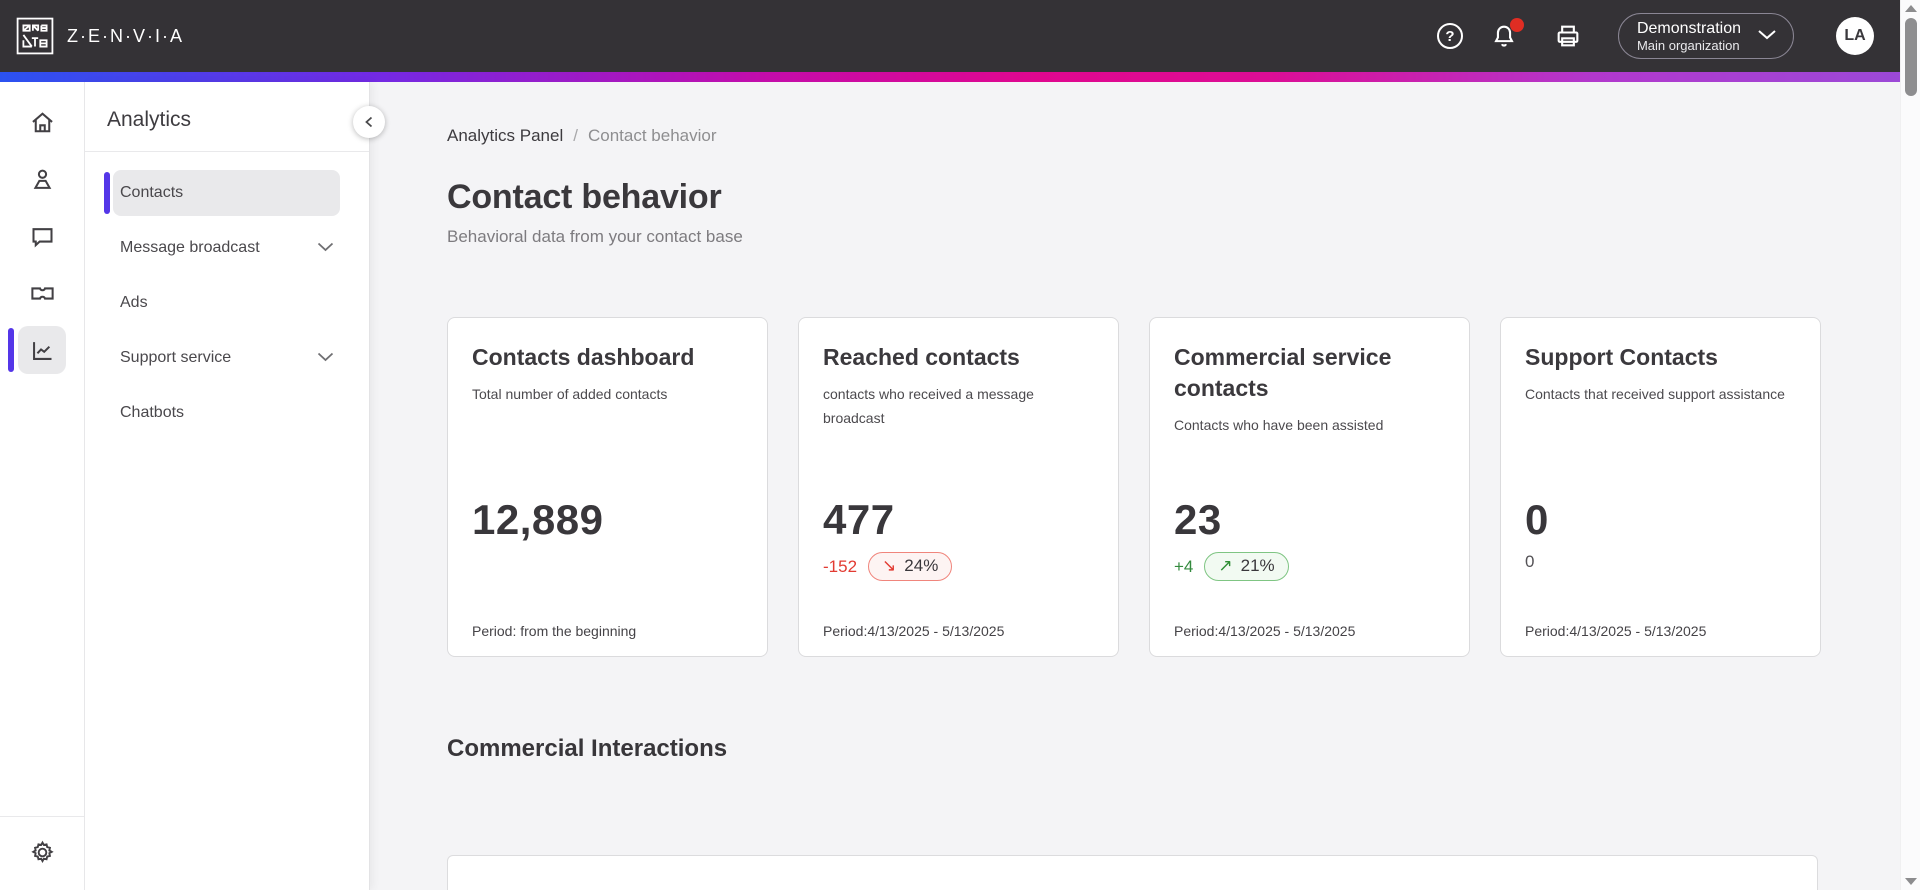 This screenshot has width=1920, height=890. I want to click on brand-text: Z·E·N·V·I·A, so click(125, 35).